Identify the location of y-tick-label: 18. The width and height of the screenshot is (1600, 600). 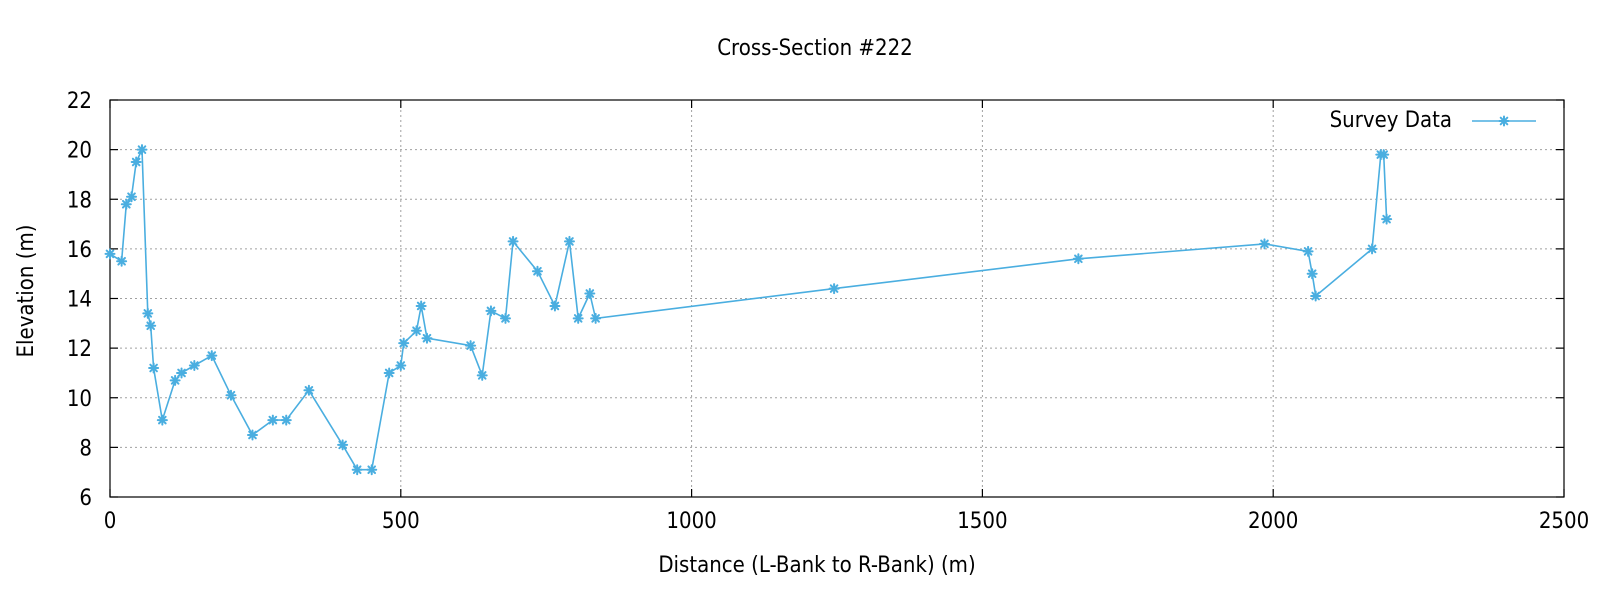
(79, 200).